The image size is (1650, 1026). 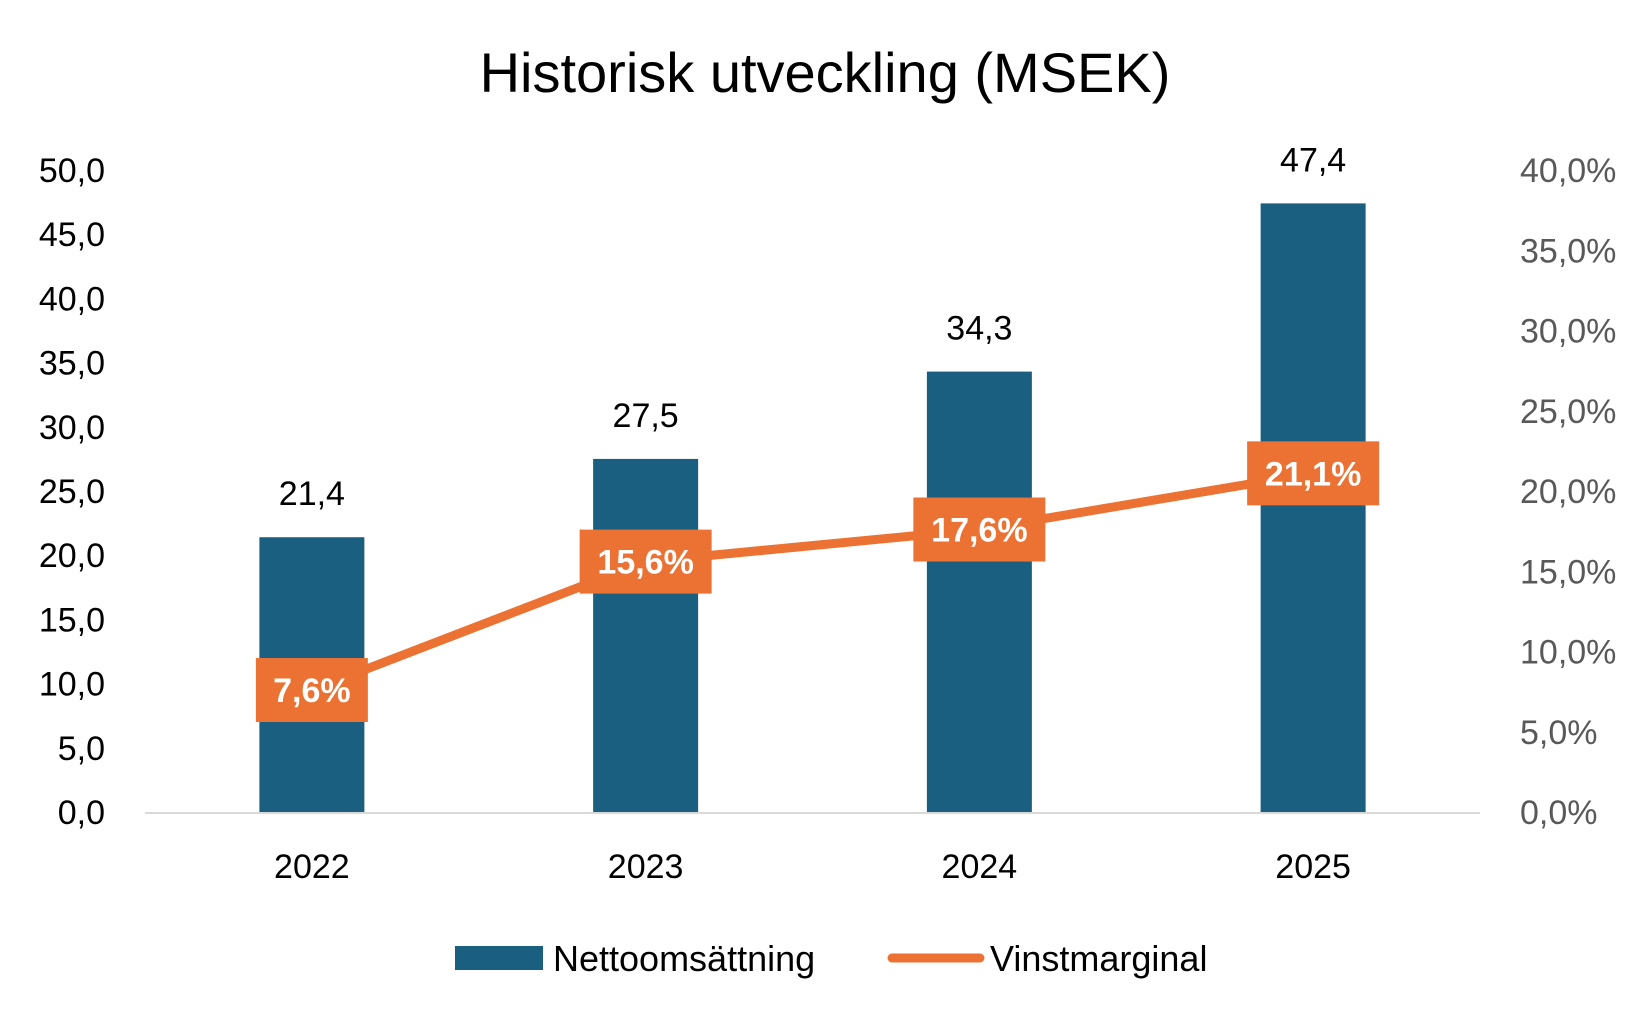 I want to click on y-right-tick-label: 30,0%, so click(x=1568, y=332).